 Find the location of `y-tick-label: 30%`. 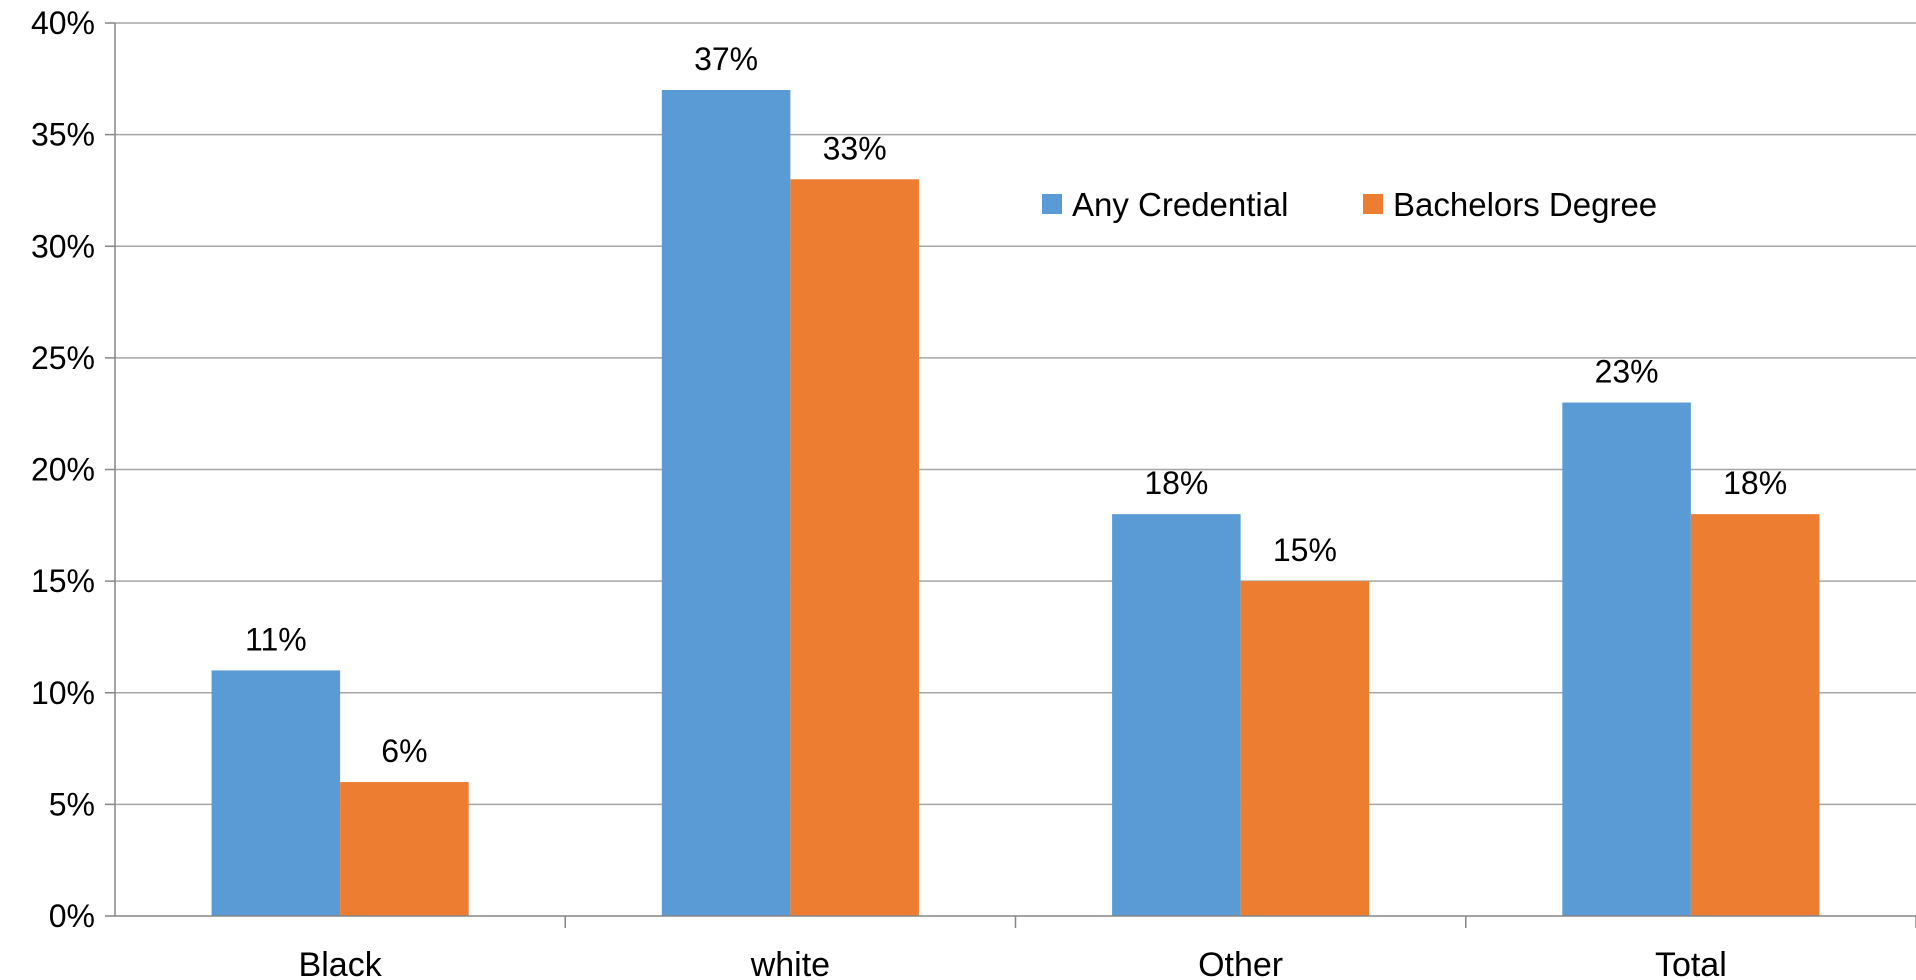

y-tick-label: 30% is located at coordinates (63, 246).